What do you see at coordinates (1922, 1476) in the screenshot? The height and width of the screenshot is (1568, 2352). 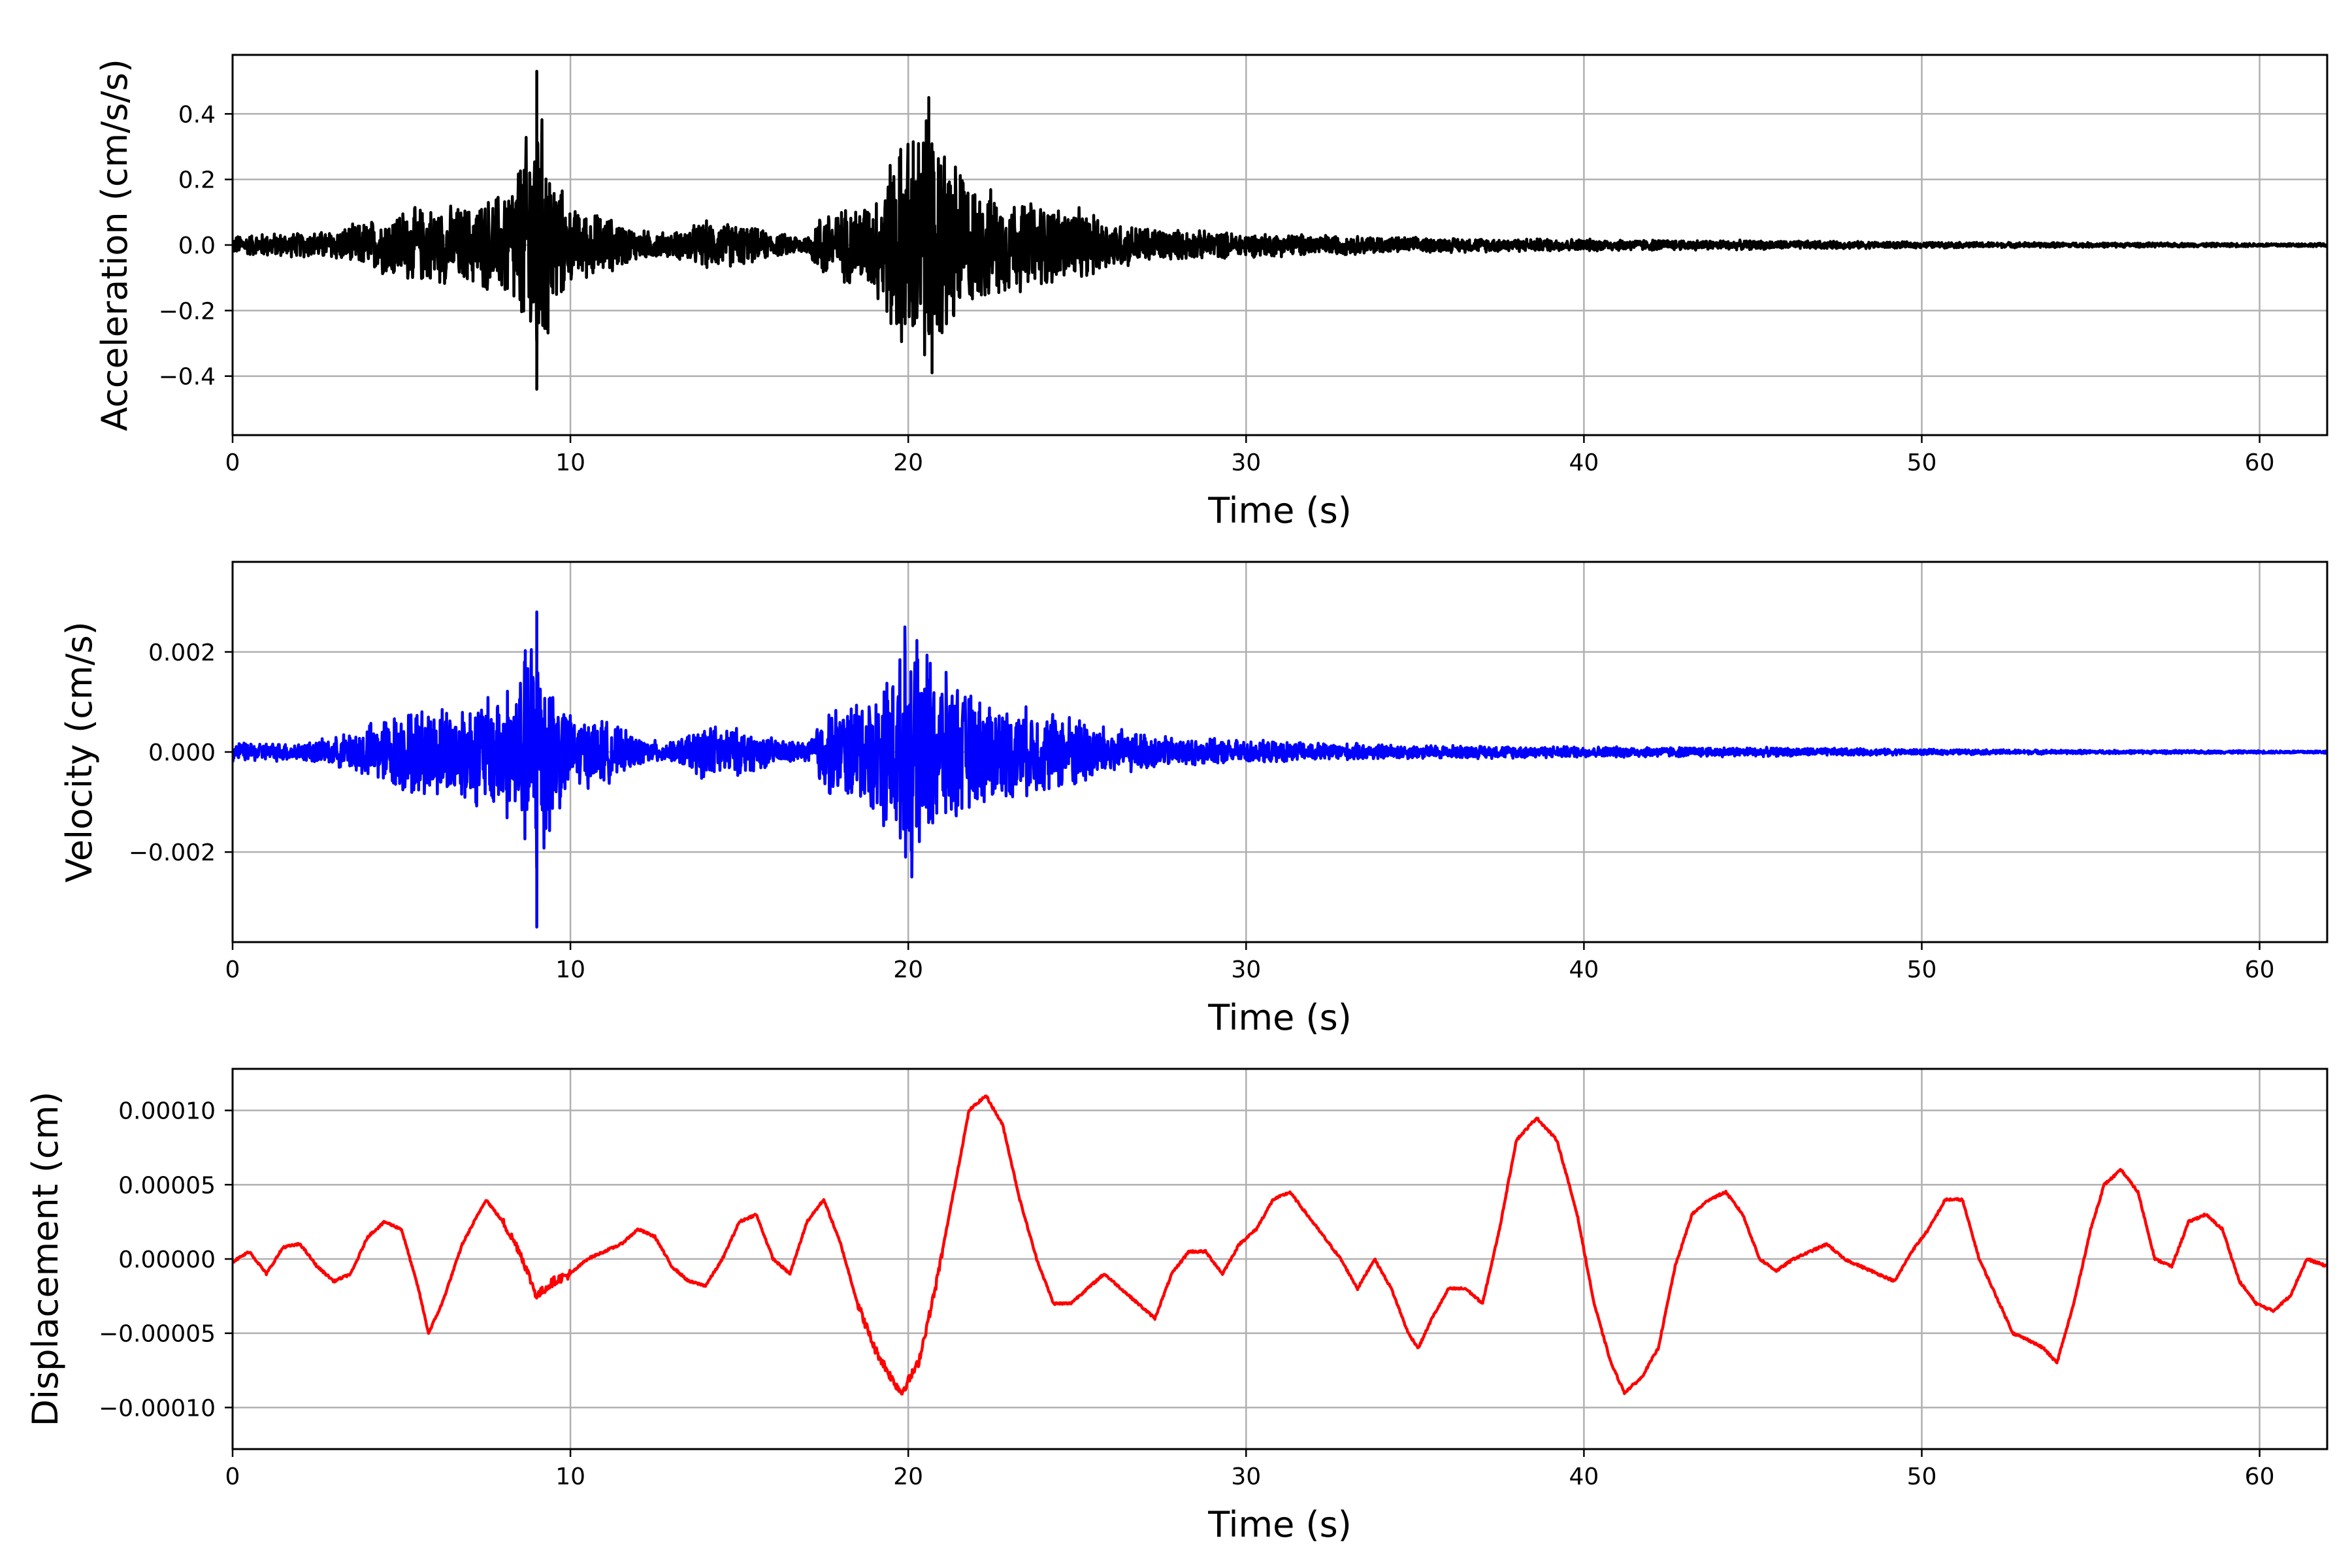 I see `displacement-x-tick-label: 50` at bounding box center [1922, 1476].